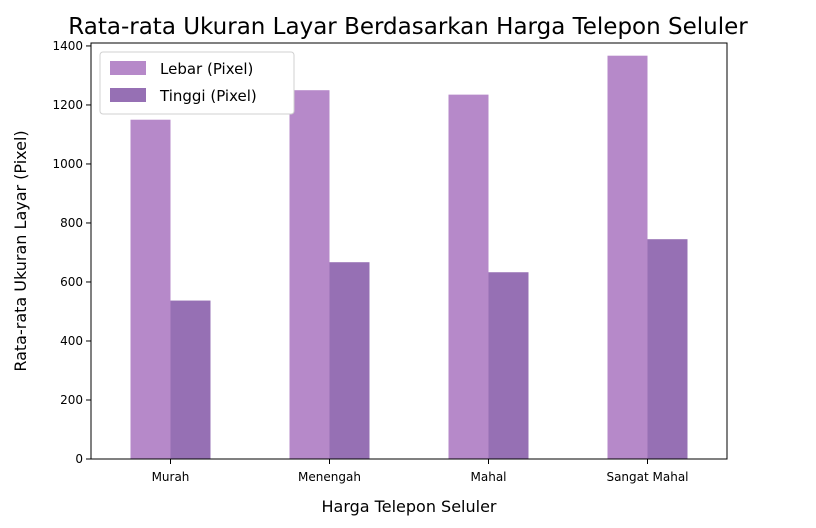  What do you see at coordinates (329, 477) in the screenshot?
I see `x-tick-label: Menengah` at bounding box center [329, 477].